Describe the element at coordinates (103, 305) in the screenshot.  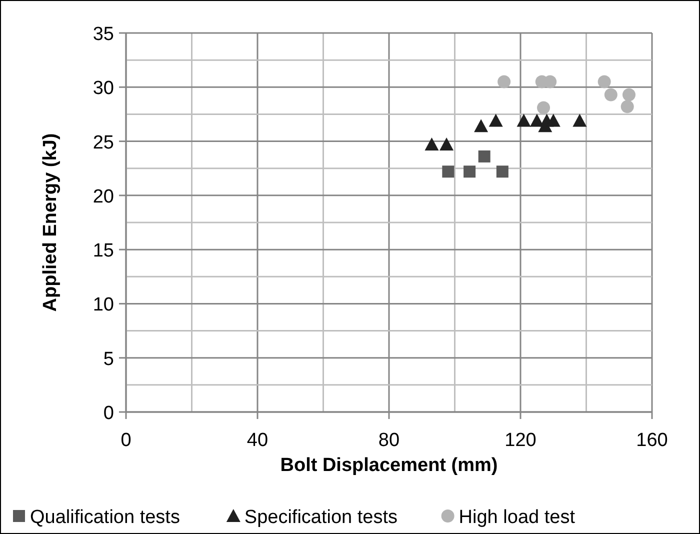
I see `y-tick-label: 10` at that location.